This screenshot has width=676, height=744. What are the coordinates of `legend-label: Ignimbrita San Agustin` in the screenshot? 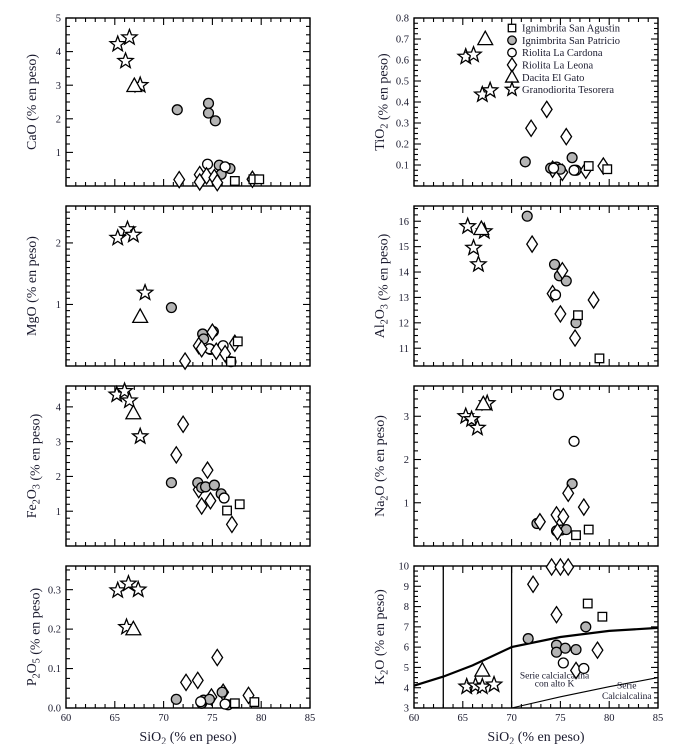 It's located at (571, 29).